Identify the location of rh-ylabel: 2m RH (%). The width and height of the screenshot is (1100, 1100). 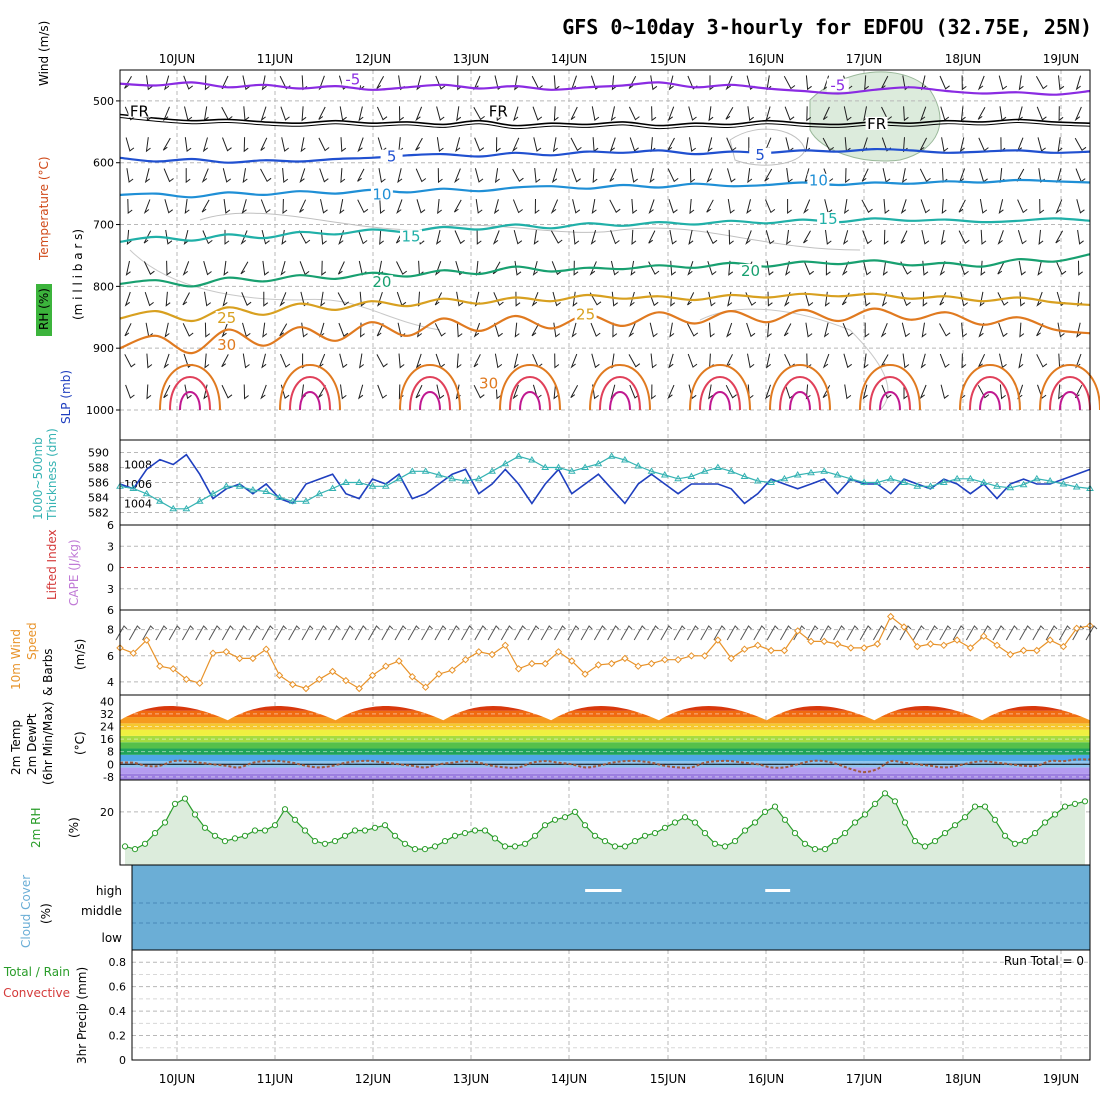
(55, 828).